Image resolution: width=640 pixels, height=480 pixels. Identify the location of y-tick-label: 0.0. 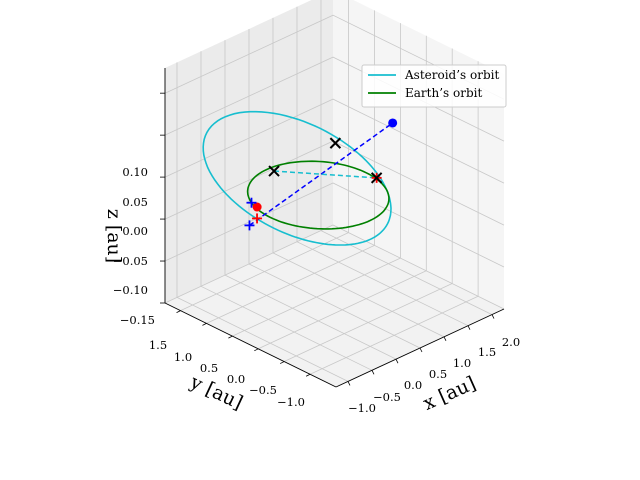
(236, 379).